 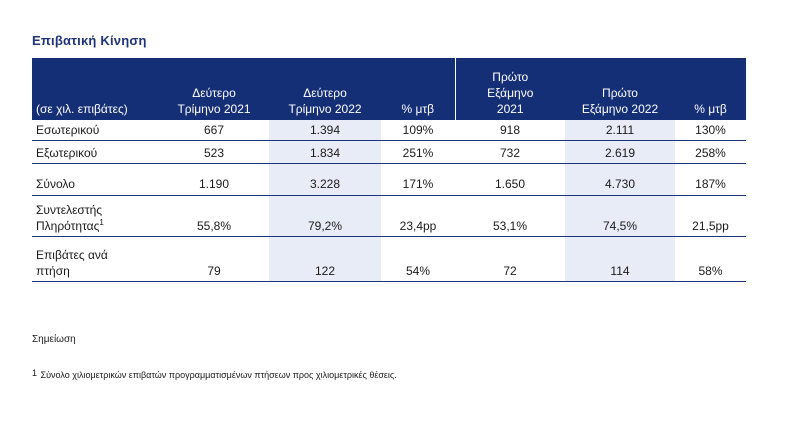 What do you see at coordinates (214, 130) in the screenshot?
I see `table-cell: 667` at bounding box center [214, 130].